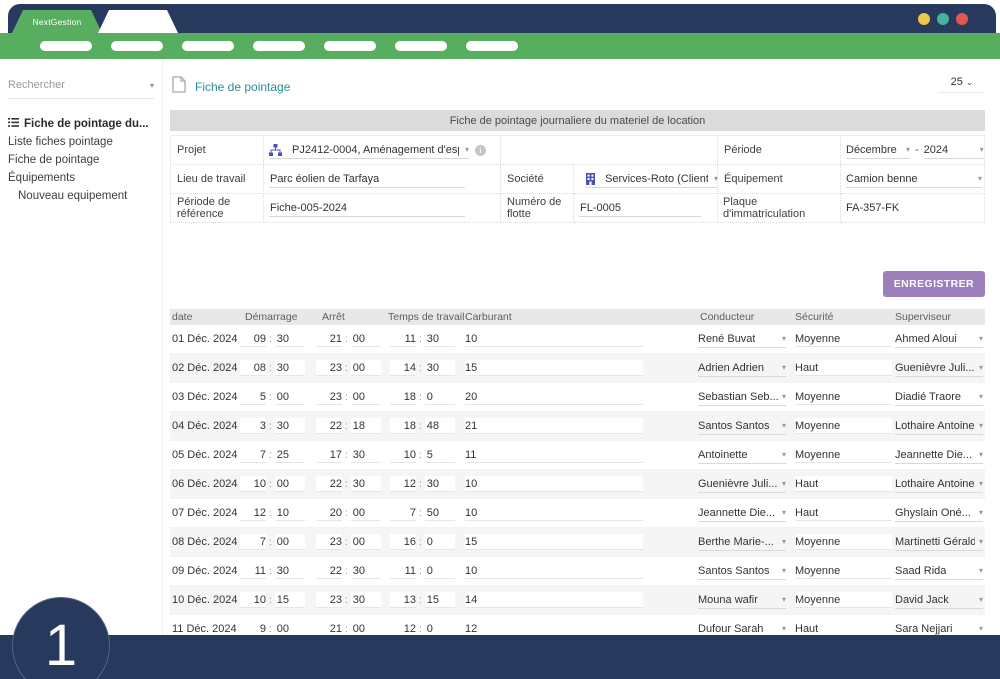 The width and height of the screenshot is (1000, 679). Describe the element at coordinates (81, 196) in the screenshot. I see `sidebar-item-nouveau-equipement: Nouveau equipement` at that location.